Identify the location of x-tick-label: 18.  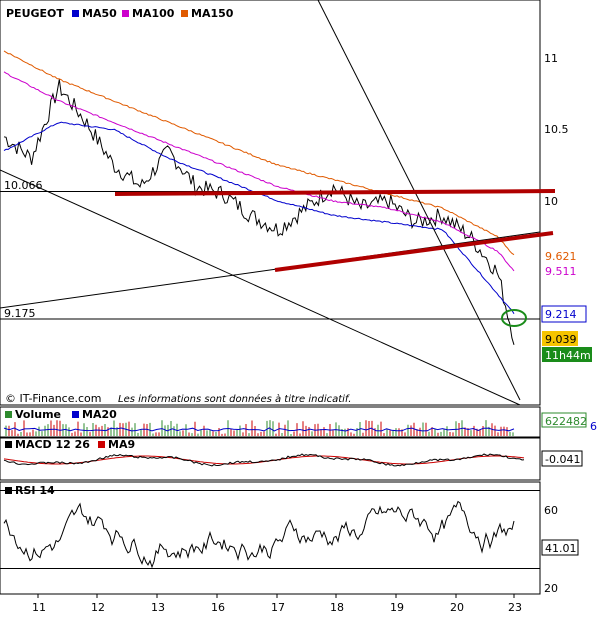
(337, 607).